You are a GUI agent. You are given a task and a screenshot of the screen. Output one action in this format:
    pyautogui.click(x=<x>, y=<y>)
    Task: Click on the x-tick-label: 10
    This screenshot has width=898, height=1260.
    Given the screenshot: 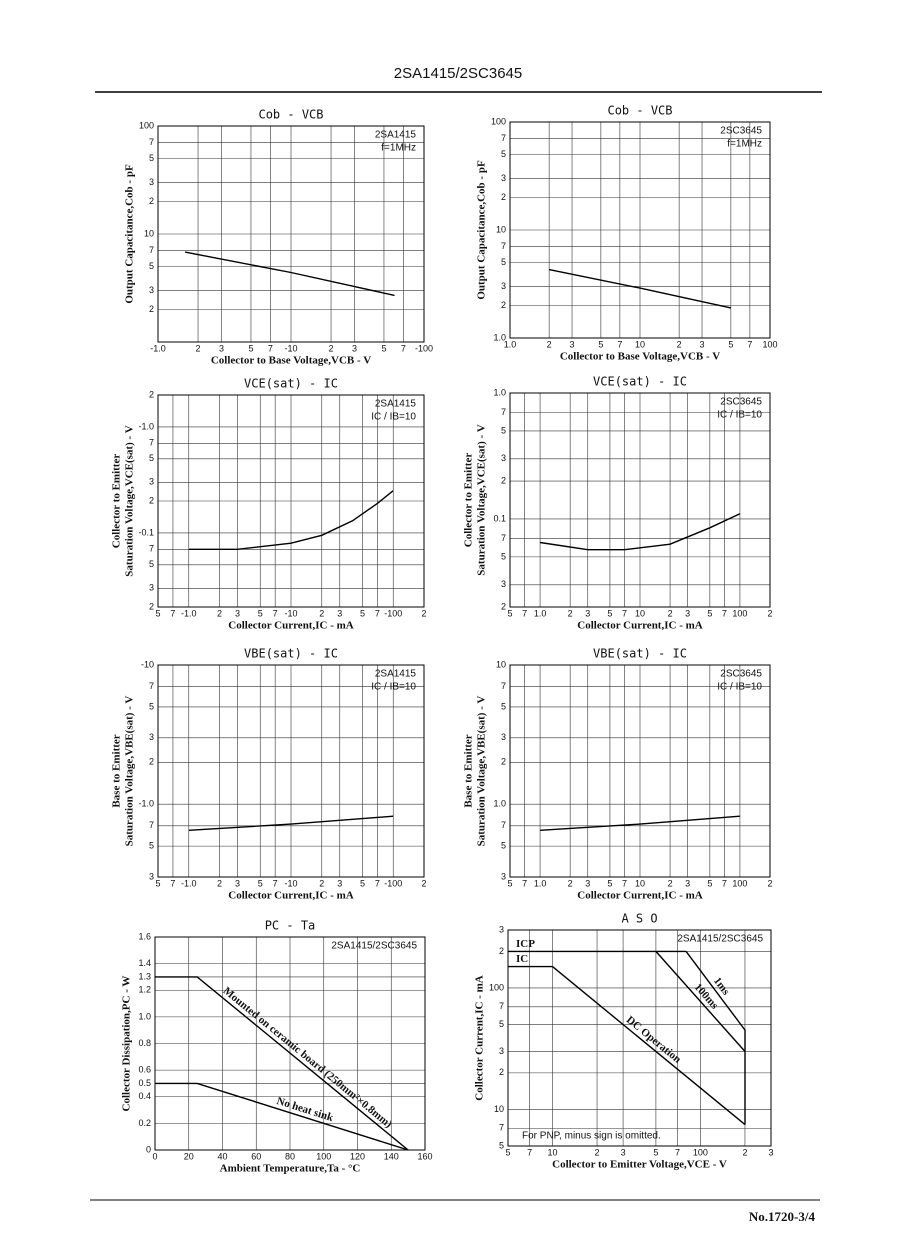 What is the action you would take?
    pyautogui.click(x=553, y=1152)
    